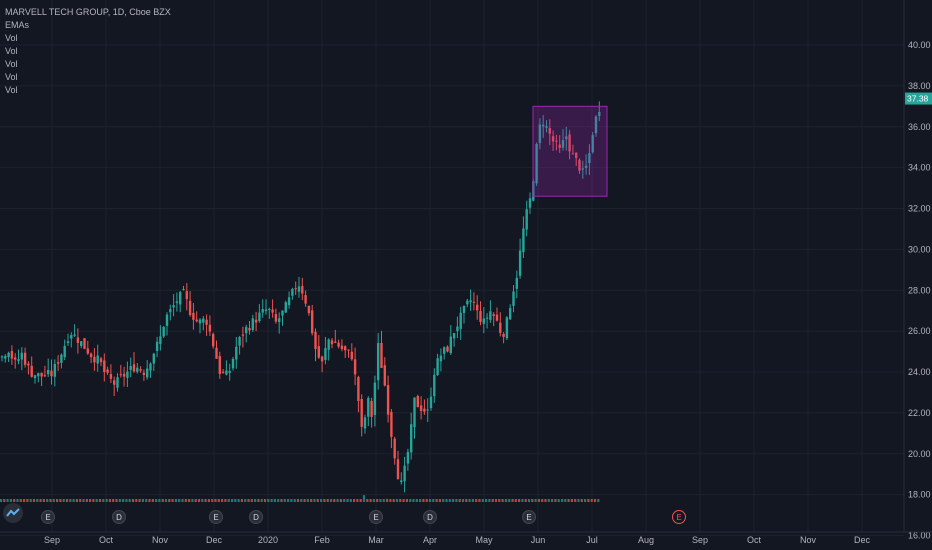  I want to click on indicator-vol-1: Vol, so click(11, 38).